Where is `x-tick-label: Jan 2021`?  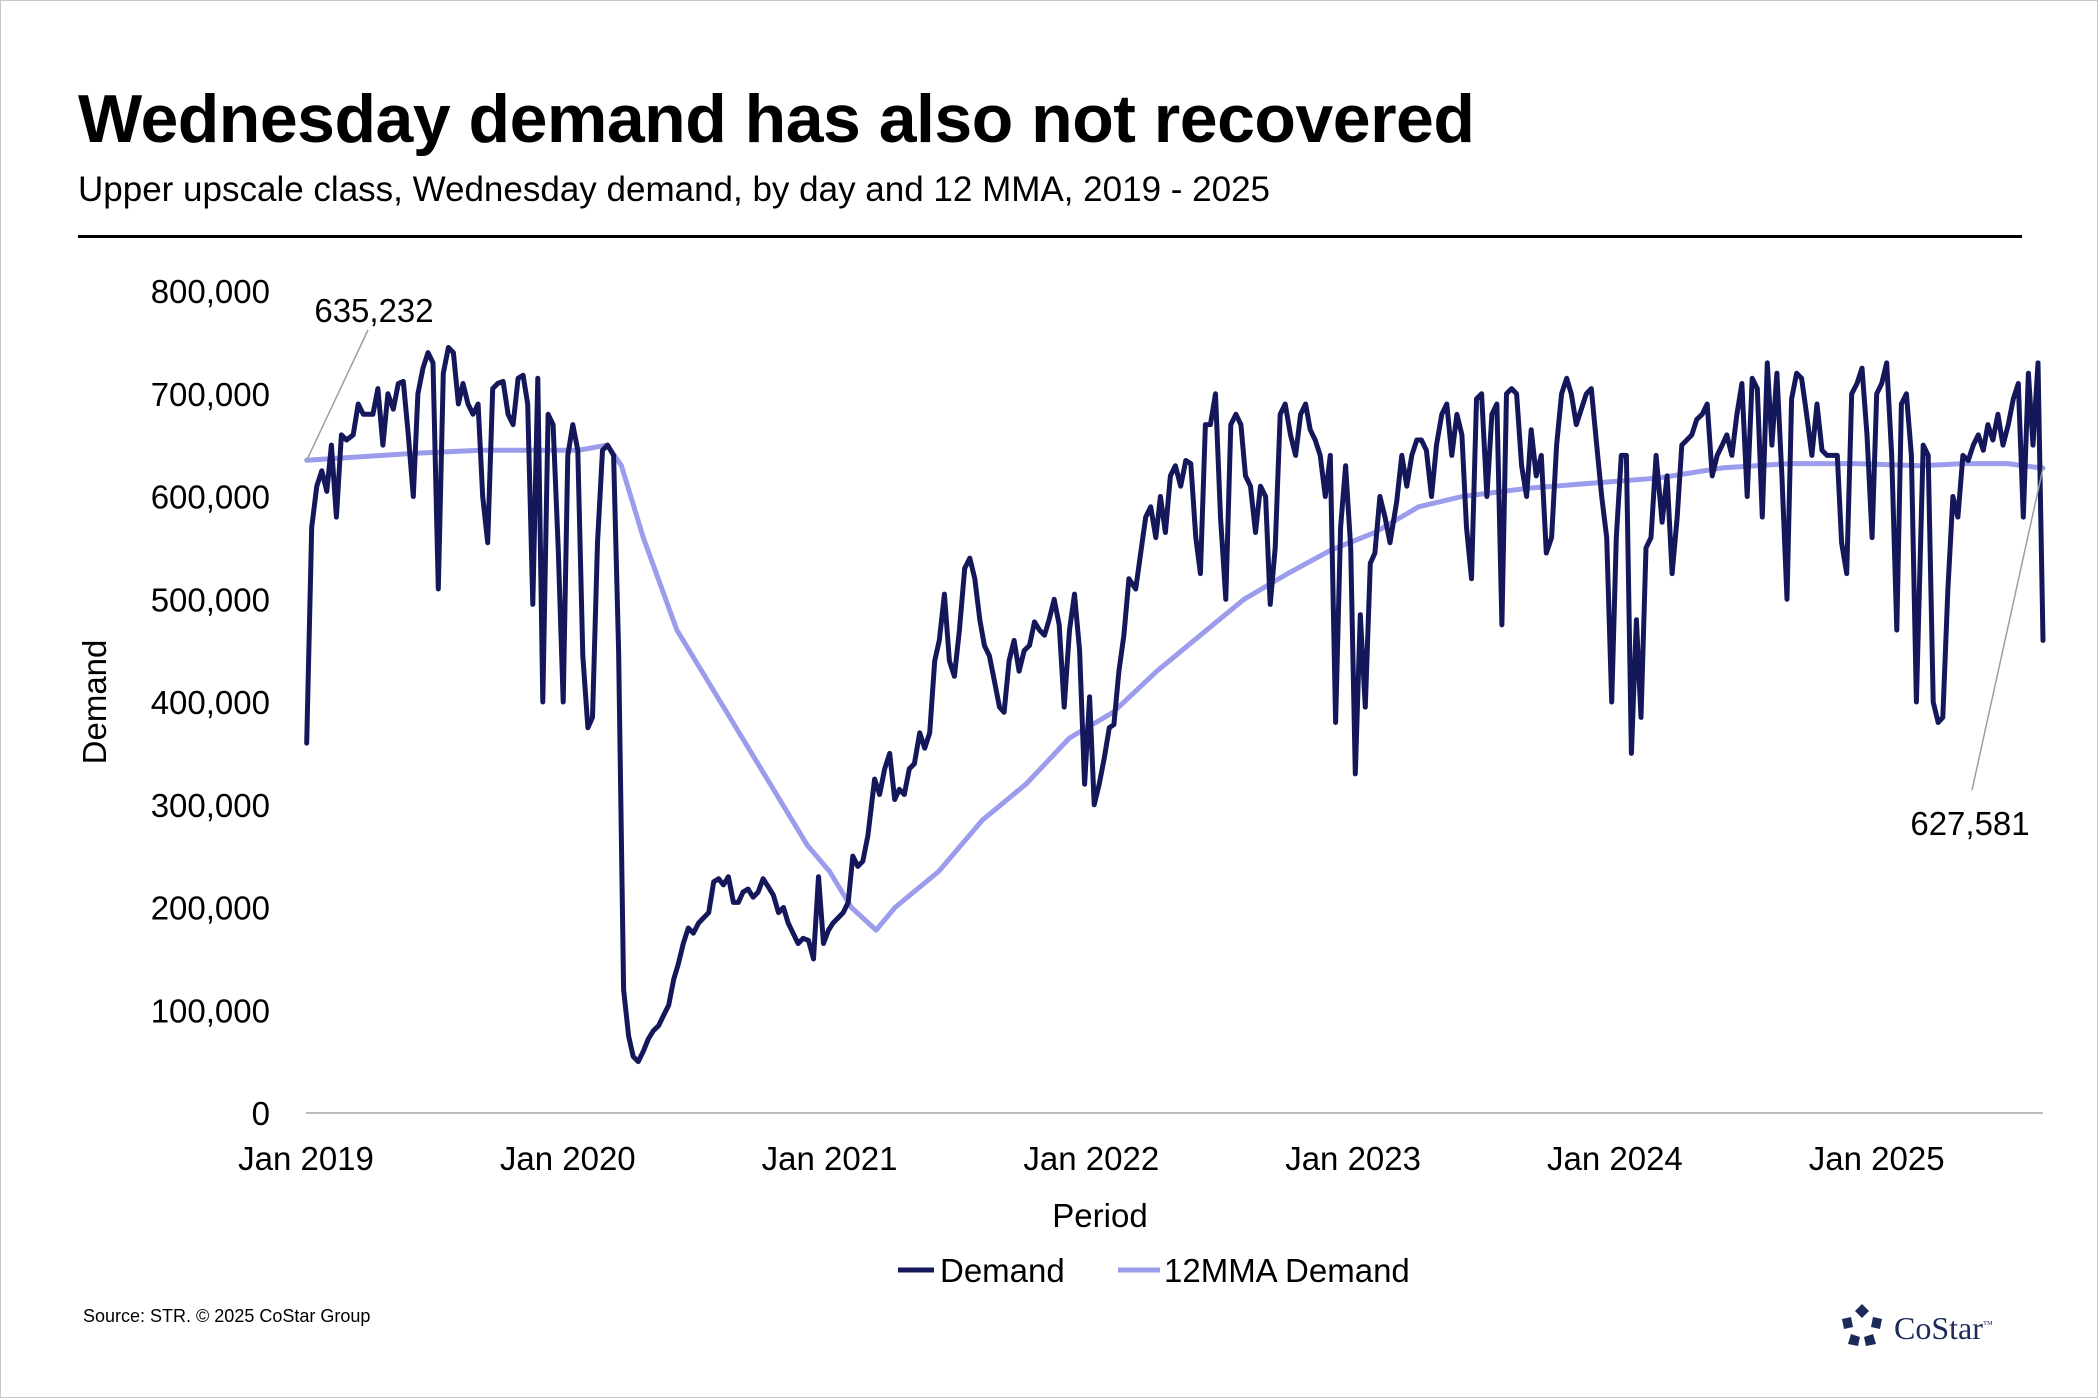 x-tick-label: Jan 2021 is located at coordinates (830, 1158).